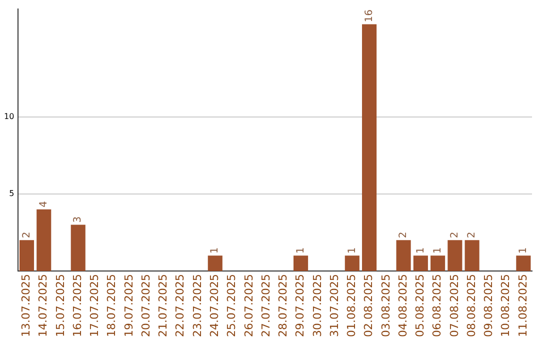 The image size is (540, 340). I want to click on x-tick-label: 01.08.2025, so click(351, 306).